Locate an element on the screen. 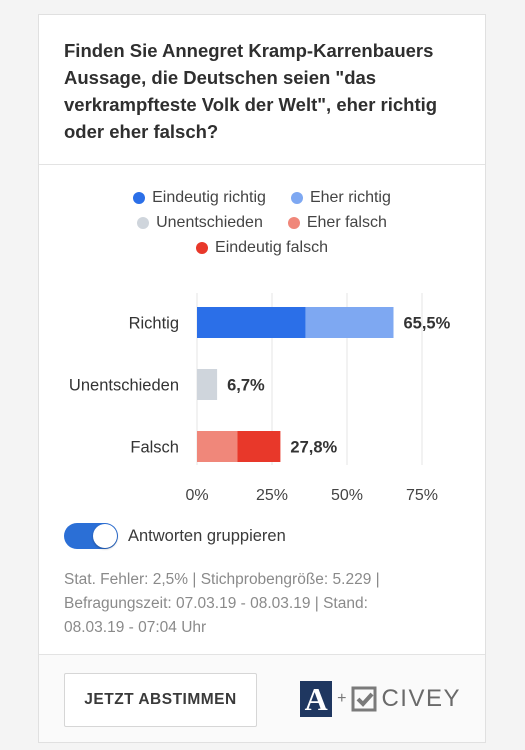  legend-item-eindeutig-richtig: Eindeutig richtig is located at coordinates (199, 198).